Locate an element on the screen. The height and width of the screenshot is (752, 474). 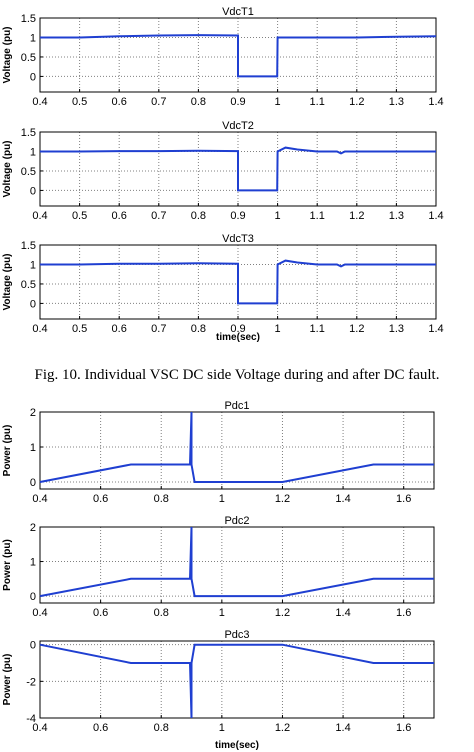
chart-pdc2: 0.4 0.6 0.8 1 1.2 1.4 1.6 0 1 2 Pdc2 Power (pu) is located at coordinates (218, 567).